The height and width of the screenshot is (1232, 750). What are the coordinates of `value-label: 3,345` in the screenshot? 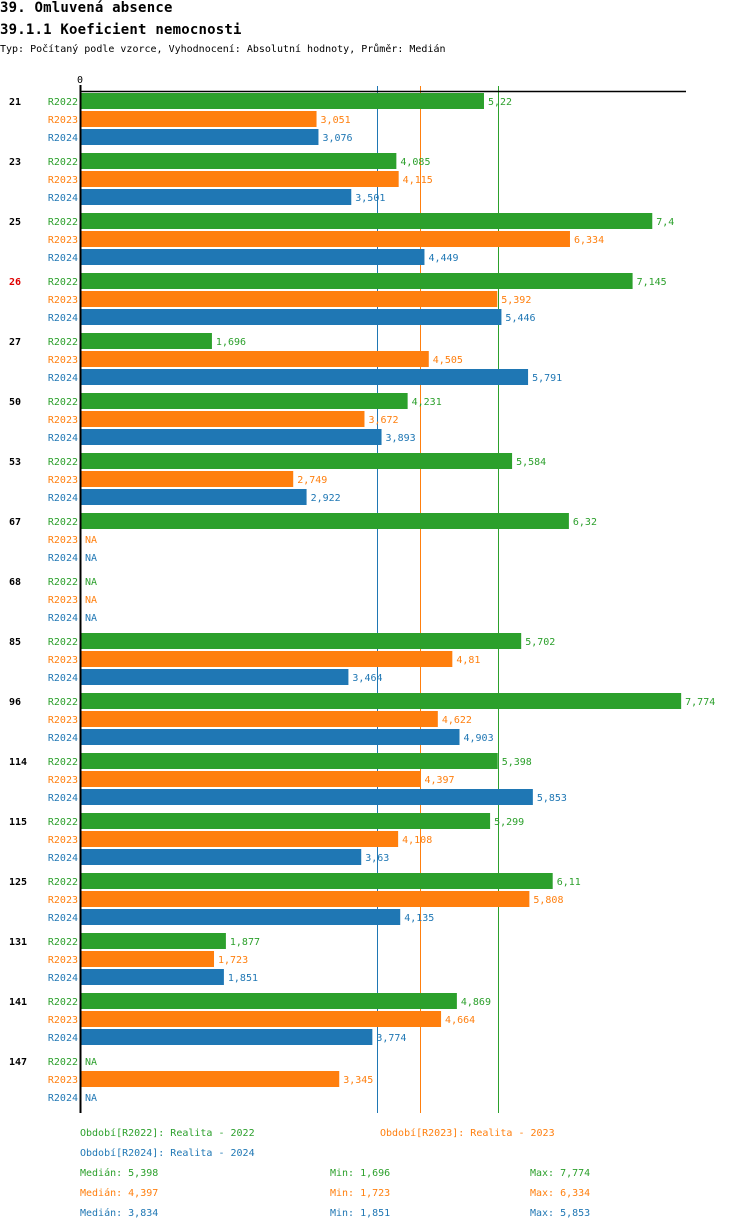 It's located at (358, 1080).